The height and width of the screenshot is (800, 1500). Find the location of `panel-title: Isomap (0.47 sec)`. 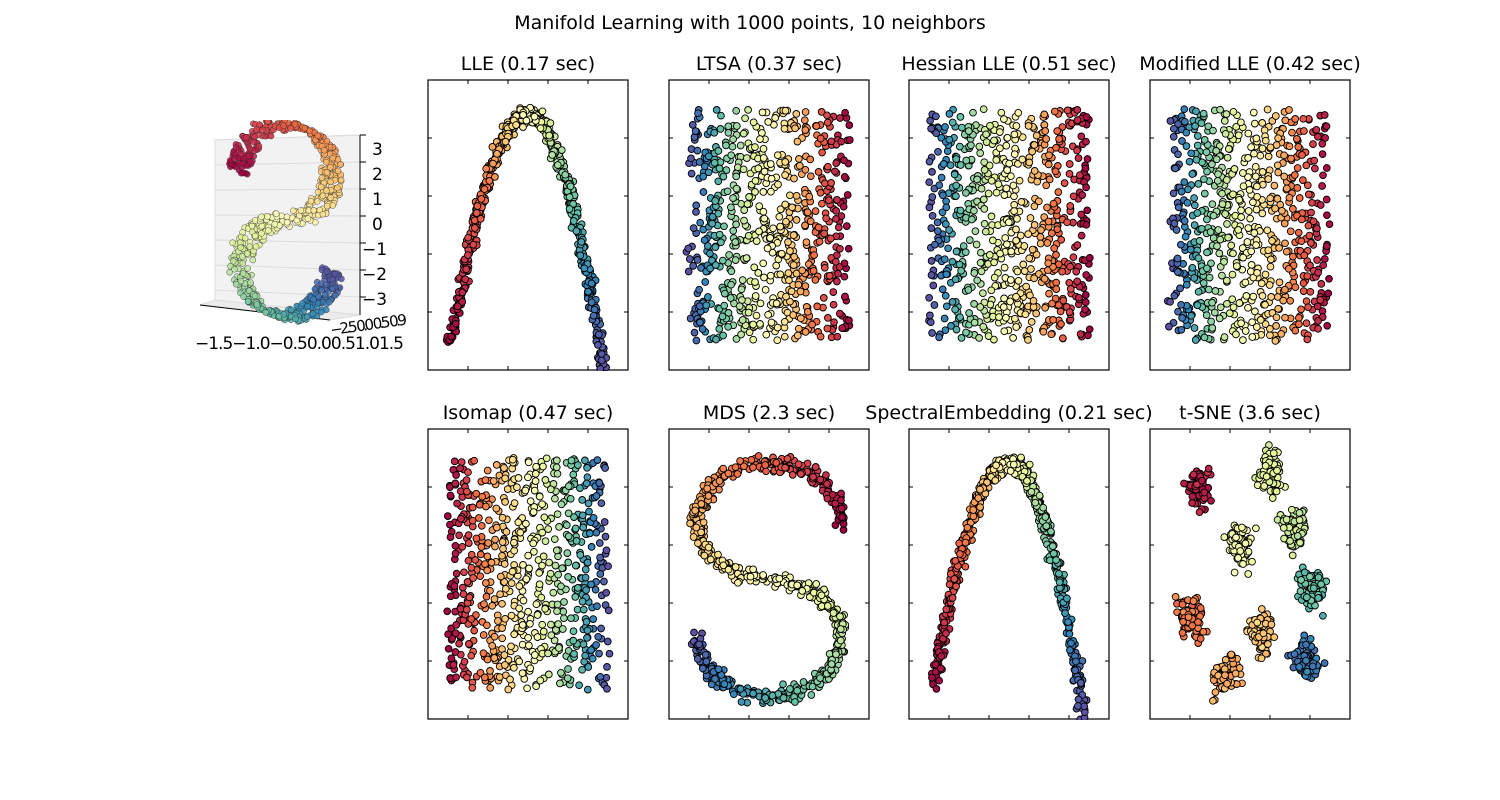

panel-title: Isomap (0.47 sec) is located at coordinates (528, 413).